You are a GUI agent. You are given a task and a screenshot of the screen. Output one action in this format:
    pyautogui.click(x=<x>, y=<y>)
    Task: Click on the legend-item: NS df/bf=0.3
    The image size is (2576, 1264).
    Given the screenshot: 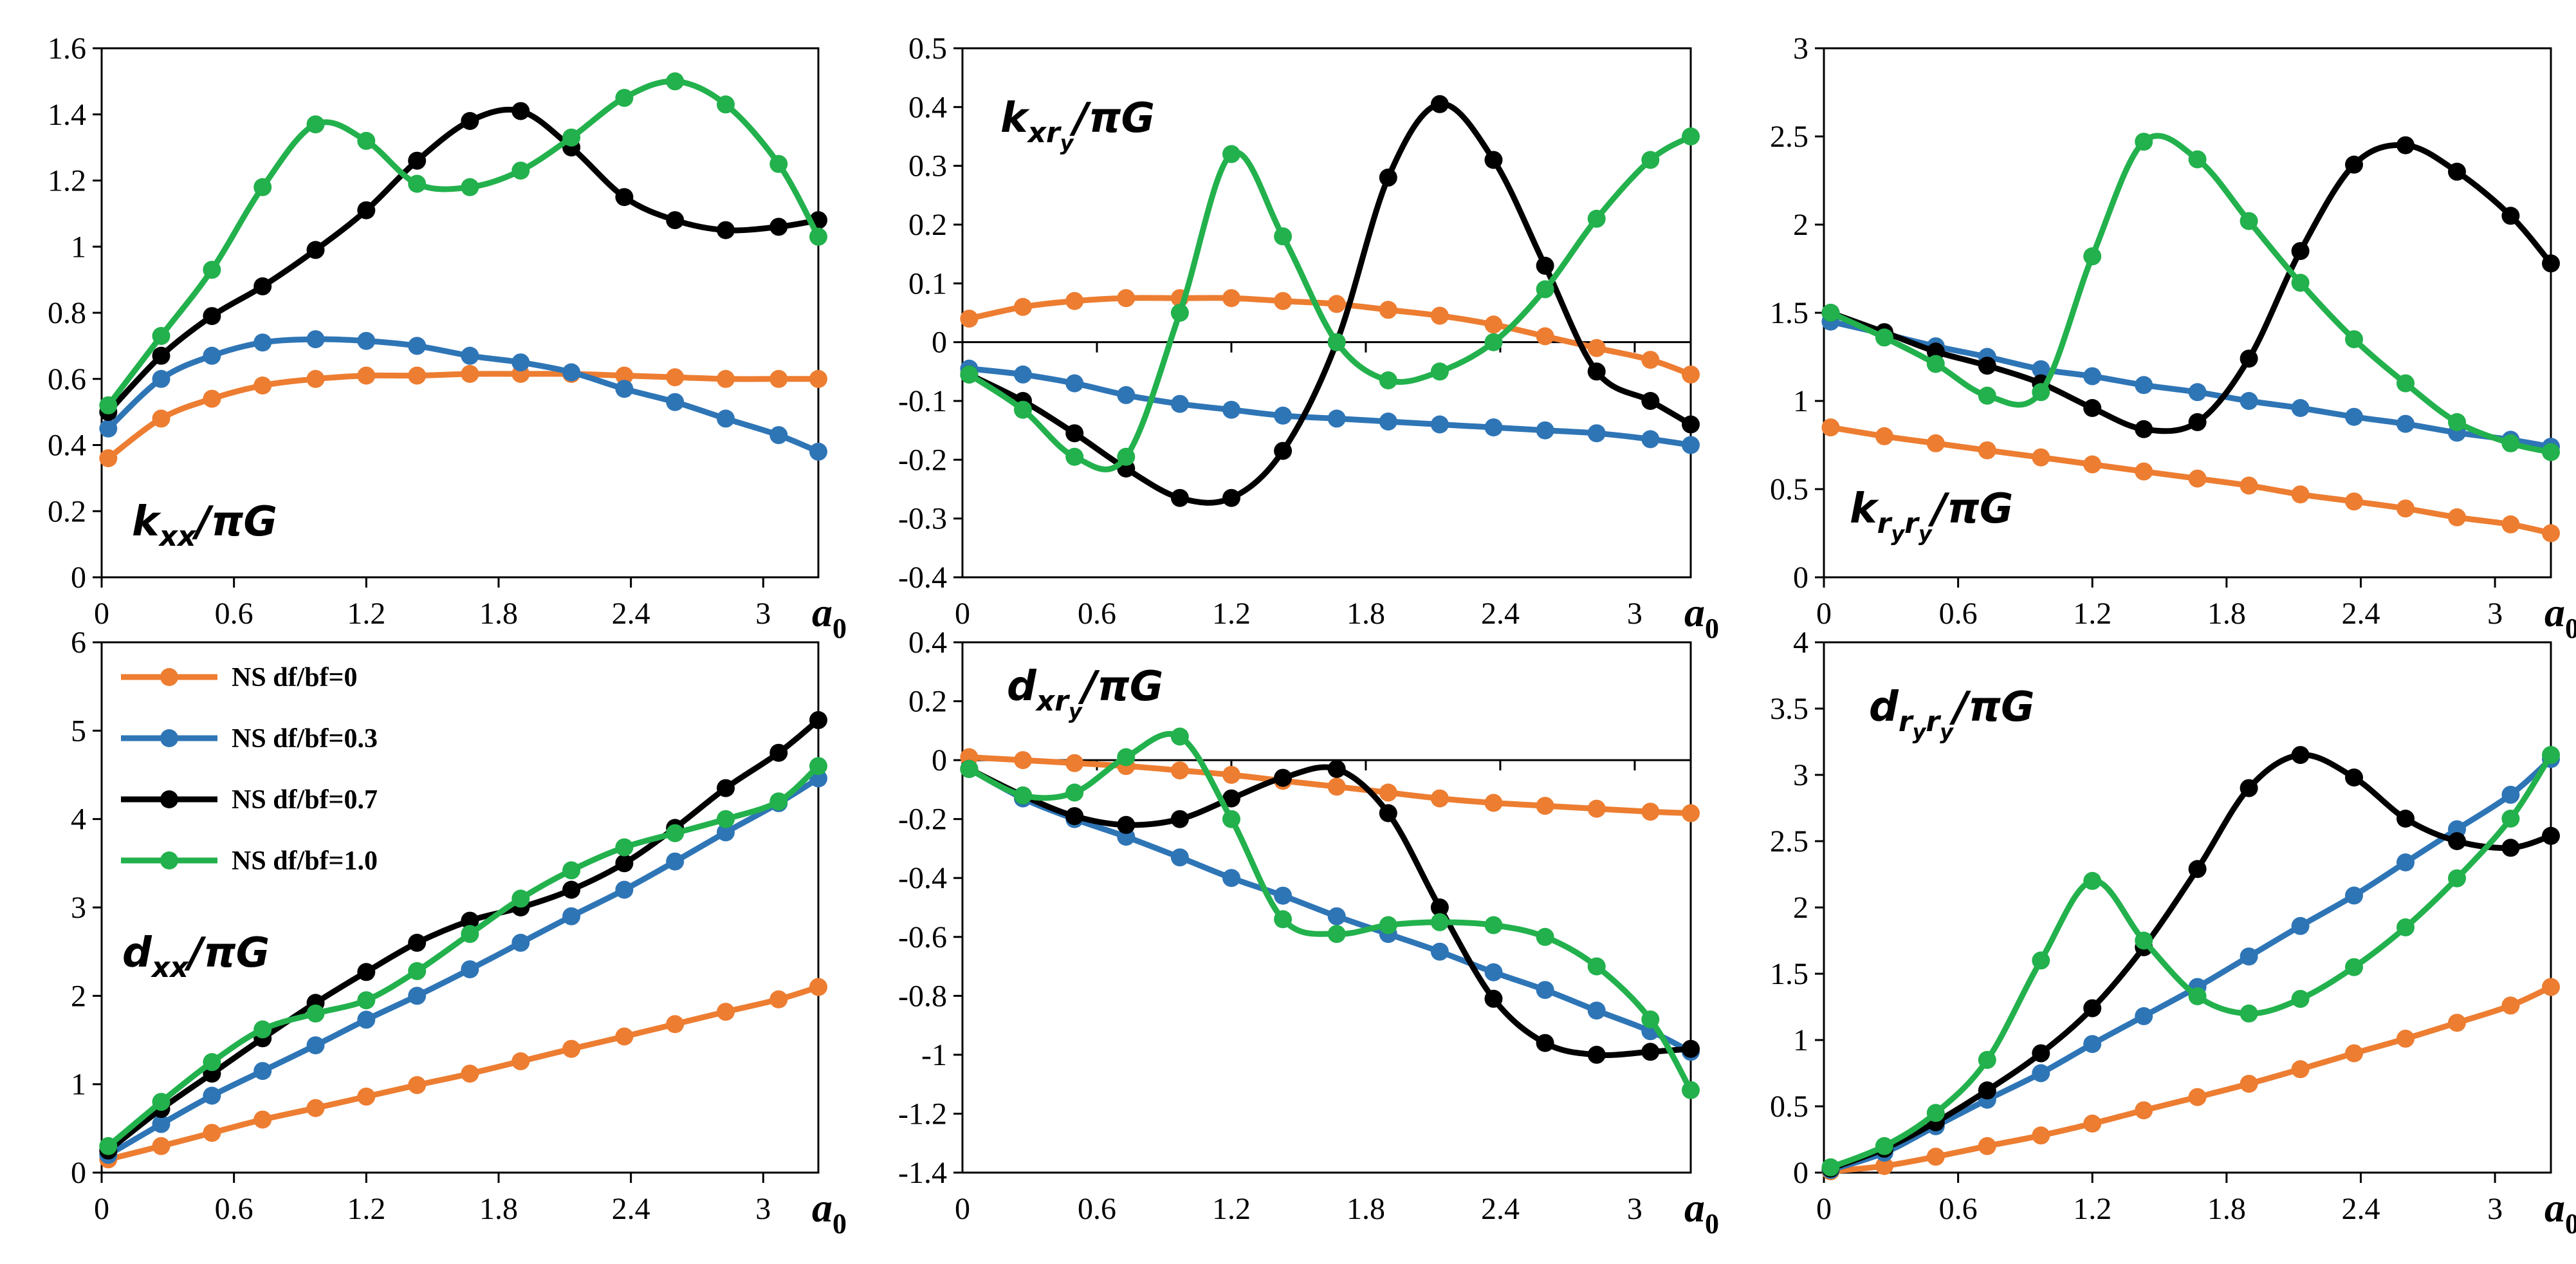 What is the action you would take?
    pyautogui.click(x=249, y=739)
    